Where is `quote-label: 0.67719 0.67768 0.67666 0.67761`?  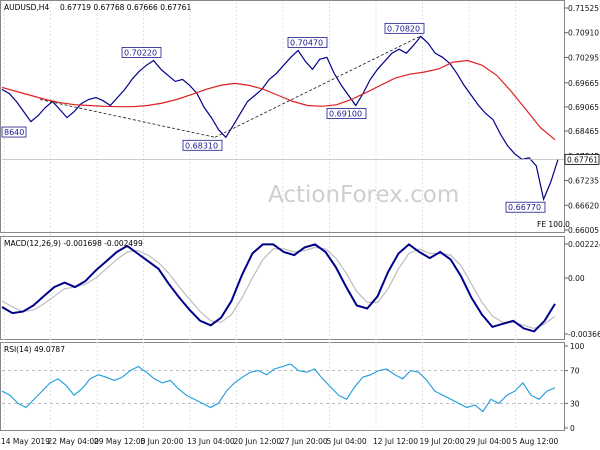 quote-label: 0.67719 0.67768 0.67666 0.67761 is located at coordinates (125, 7).